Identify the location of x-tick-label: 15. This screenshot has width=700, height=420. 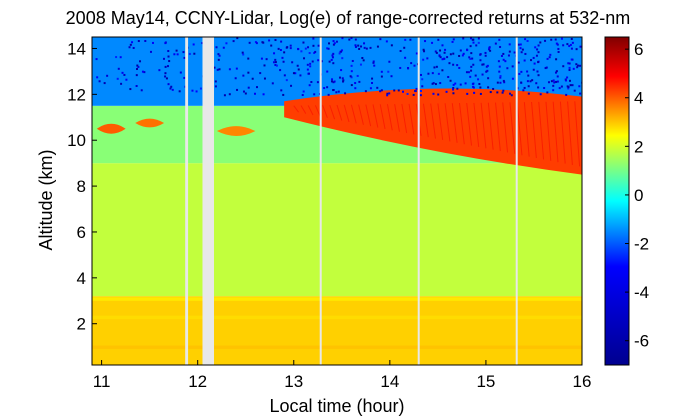
(485, 381).